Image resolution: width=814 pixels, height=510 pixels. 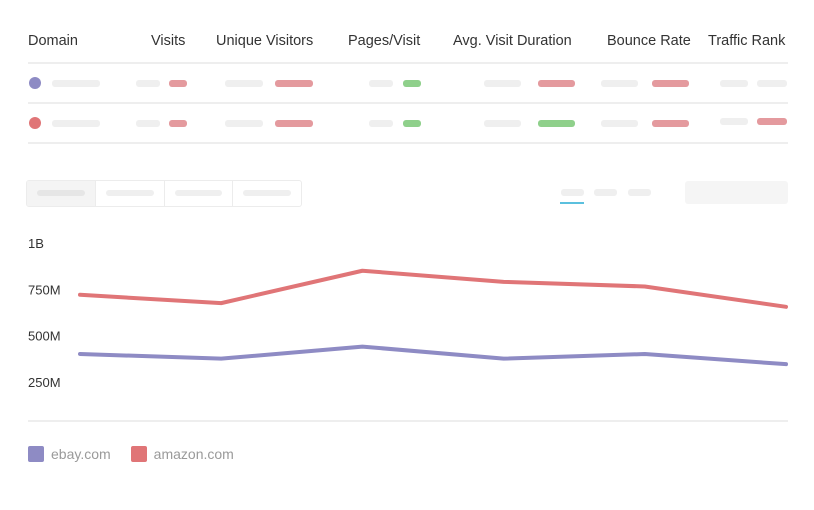 I want to click on header-bounce-rate: Bounce Rate, so click(x=649, y=41).